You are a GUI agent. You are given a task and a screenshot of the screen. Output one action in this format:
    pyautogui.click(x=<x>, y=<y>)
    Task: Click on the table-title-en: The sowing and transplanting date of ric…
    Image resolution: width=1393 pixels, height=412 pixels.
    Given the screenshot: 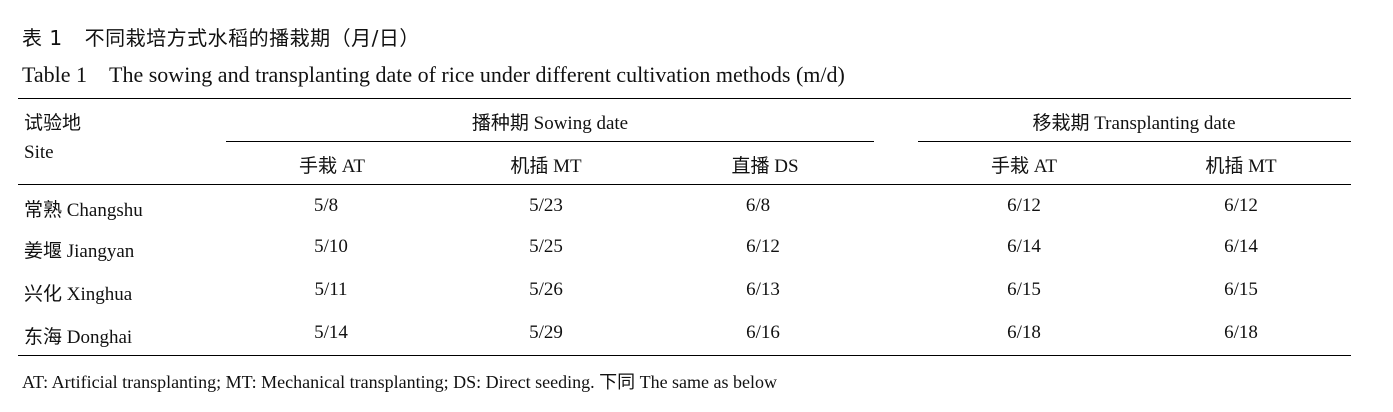 What is the action you would take?
    pyautogui.click(x=477, y=74)
    